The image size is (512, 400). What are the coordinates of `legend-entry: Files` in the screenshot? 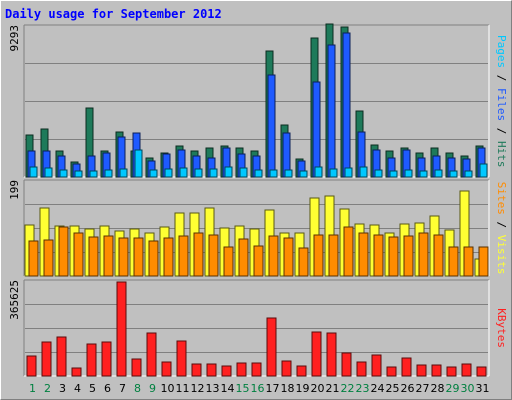 It's located at (501, 104).